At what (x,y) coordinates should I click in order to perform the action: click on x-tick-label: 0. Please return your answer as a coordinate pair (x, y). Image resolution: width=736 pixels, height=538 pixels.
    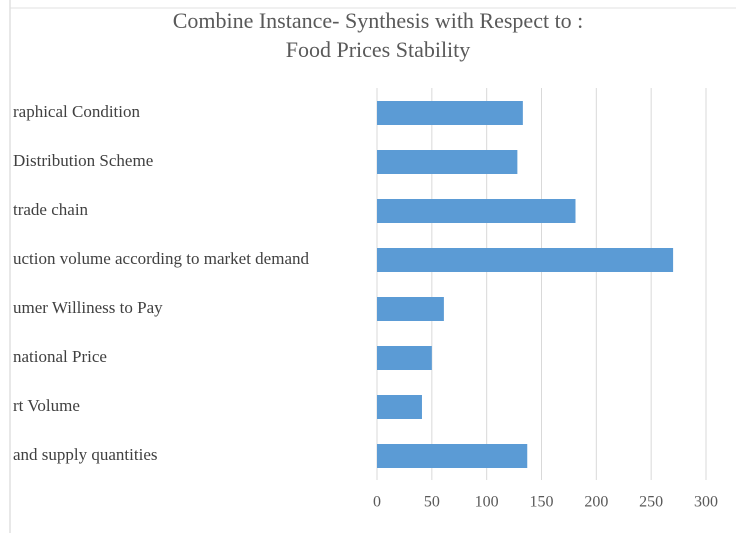
    Looking at the image, I should click on (377, 502).